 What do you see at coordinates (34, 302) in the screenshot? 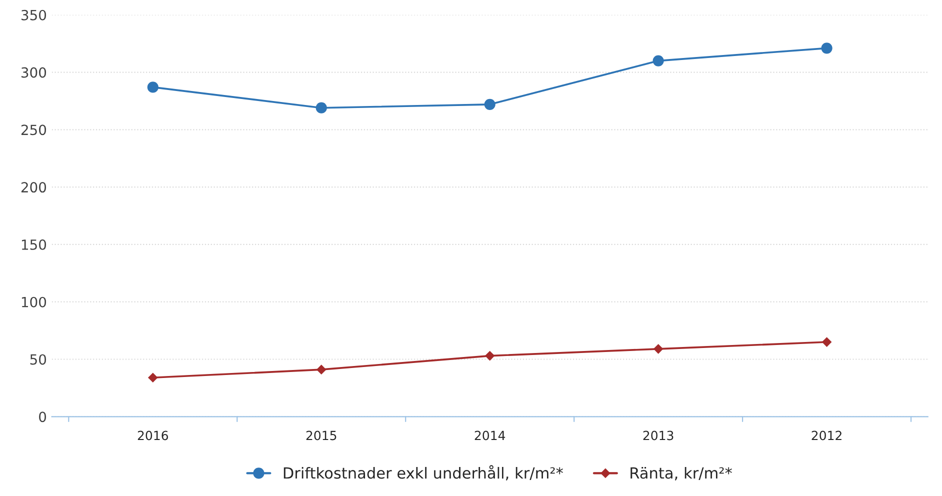
I see `y-tick-label: 100` at bounding box center [34, 302].